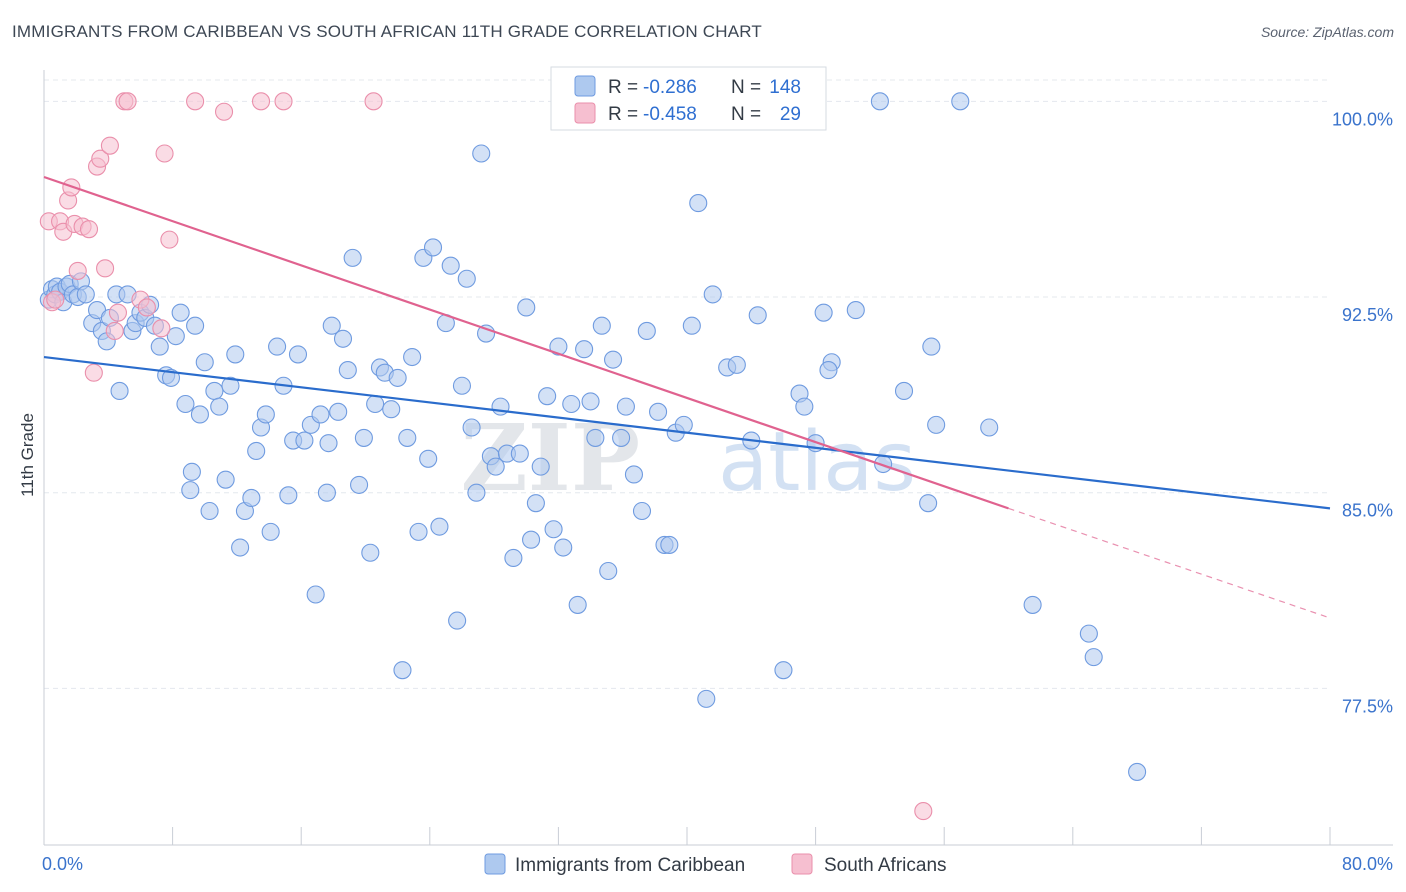 The width and height of the screenshot is (1406, 892). What do you see at coordinates (62, 864) in the screenshot?
I see `x-tick-label-min: 0.0%` at bounding box center [62, 864].